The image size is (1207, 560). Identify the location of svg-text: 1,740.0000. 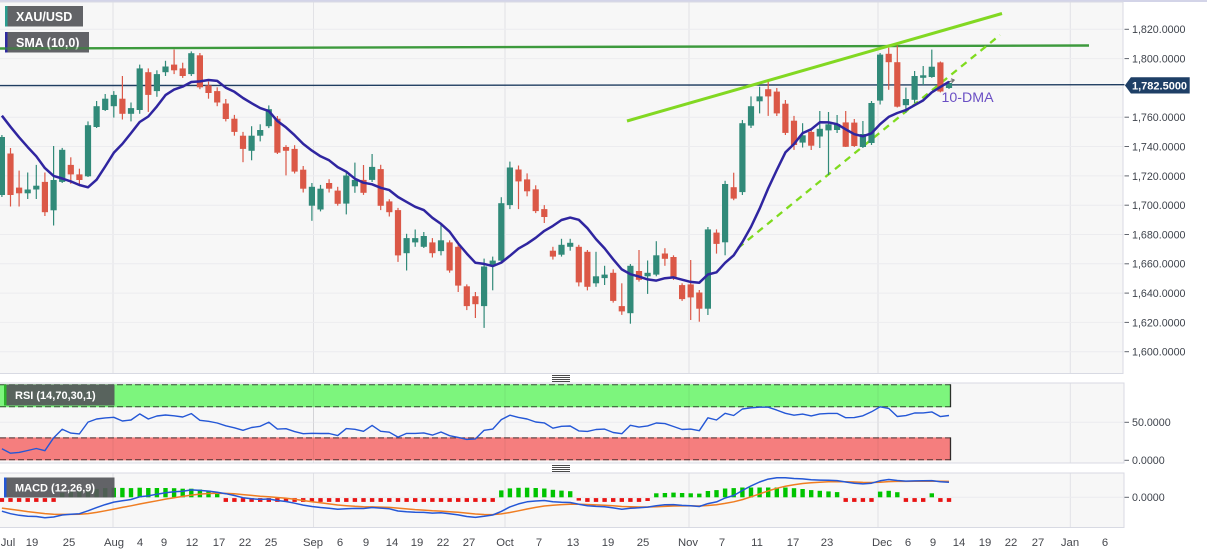
(1159, 147).